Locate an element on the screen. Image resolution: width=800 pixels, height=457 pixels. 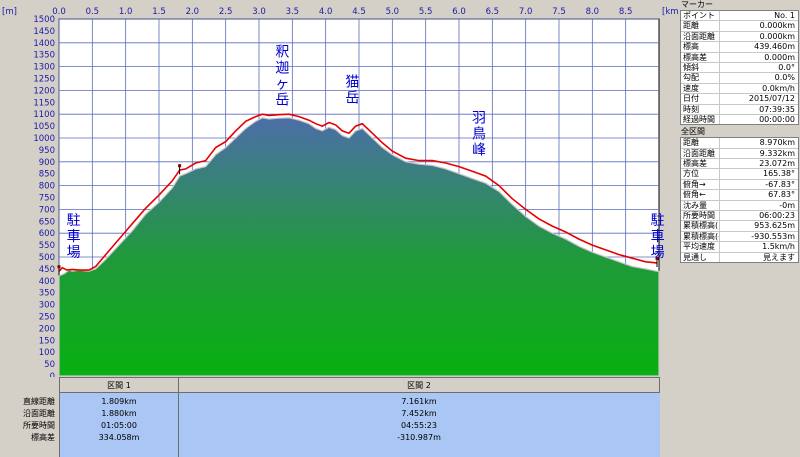
total-panel-row: 平均速度 1.5km/h is located at coordinates (739, 247).